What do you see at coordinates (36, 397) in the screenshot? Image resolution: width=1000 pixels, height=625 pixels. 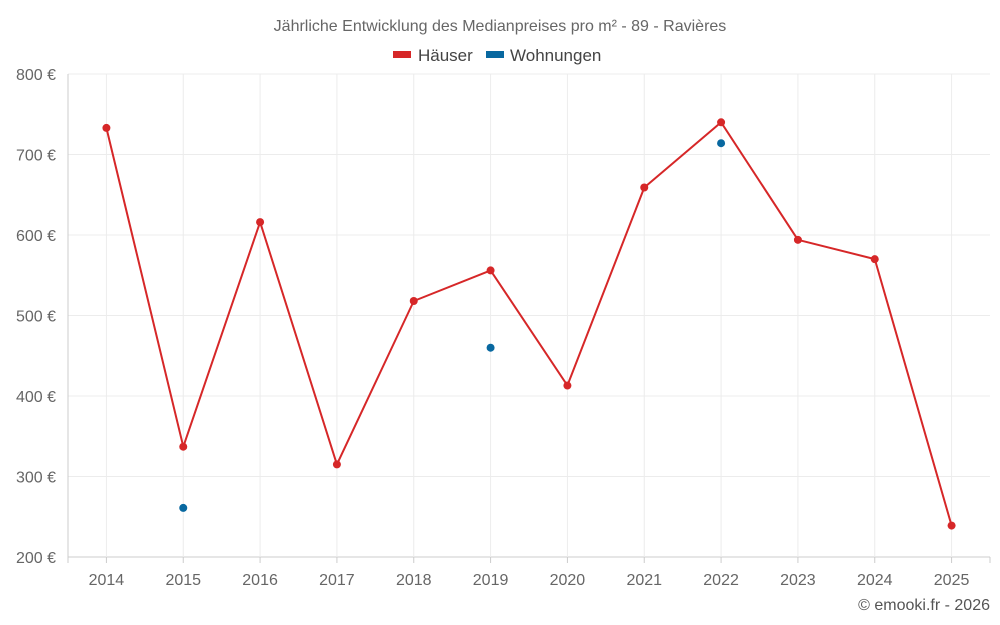 I see `y-tick-label: 400 €` at bounding box center [36, 397].